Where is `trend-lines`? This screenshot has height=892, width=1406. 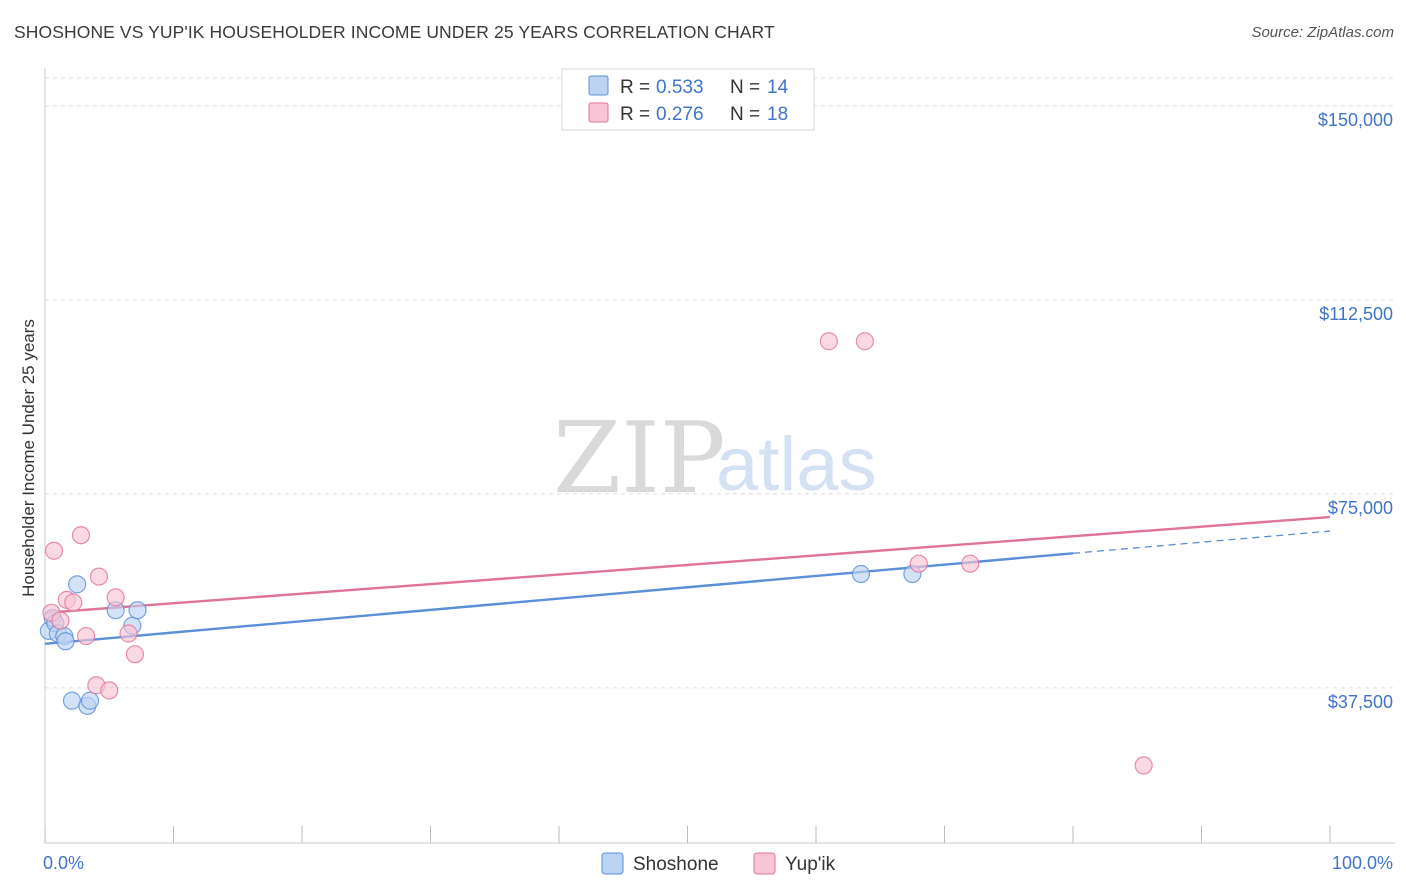
trend-lines is located at coordinates (687, 580).